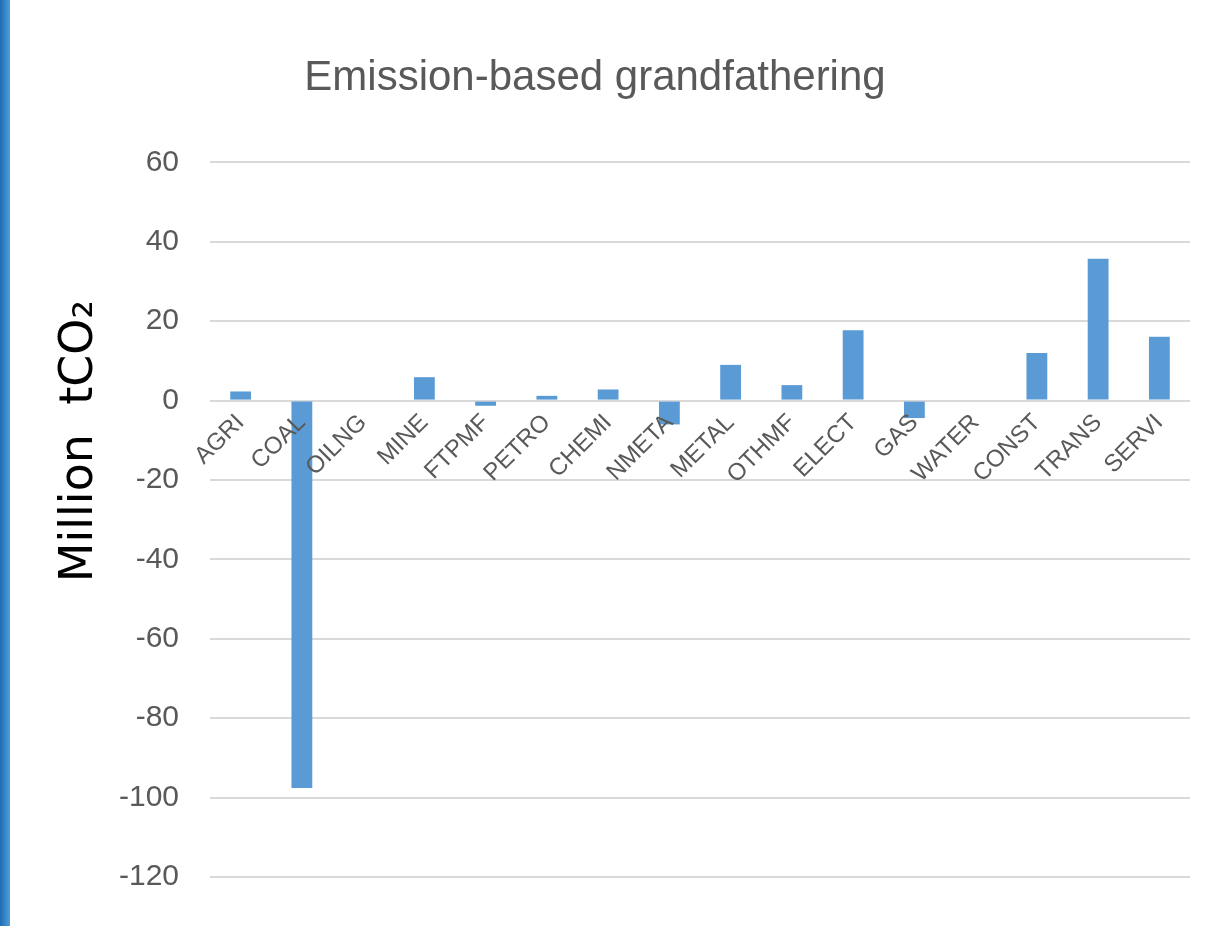 This screenshot has width=1217, height=926. What do you see at coordinates (157, 637) in the screenshot?
I see `y-tick-label: -60` at bounding box center [157, 637].